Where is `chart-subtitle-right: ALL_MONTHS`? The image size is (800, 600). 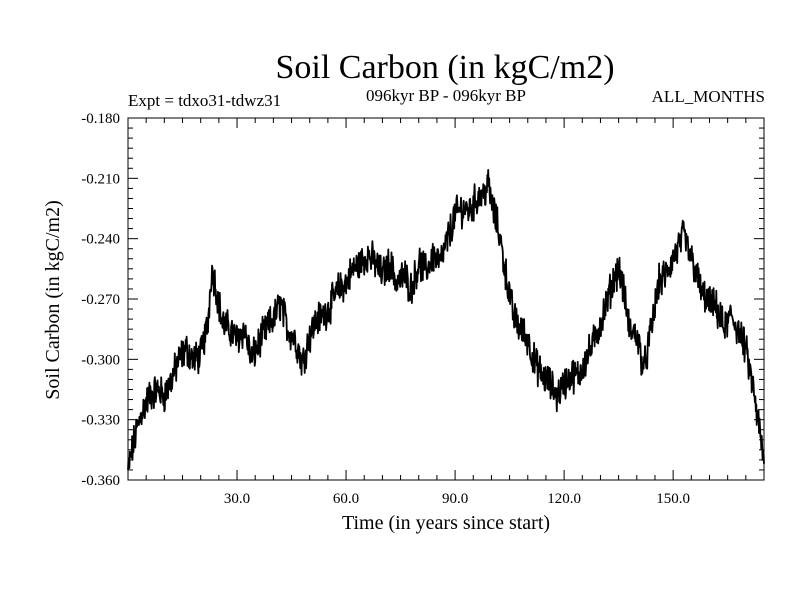 chart-subtitle-right: ALL_MONTHS is located at coordinates (708, 96).